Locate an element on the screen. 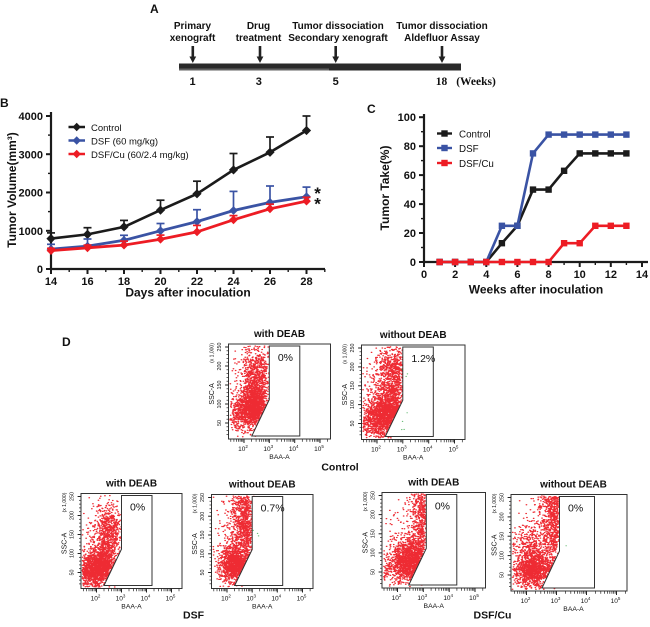  svg-text: Tumor Volume(mm³) is located at coordinates (12, 190).